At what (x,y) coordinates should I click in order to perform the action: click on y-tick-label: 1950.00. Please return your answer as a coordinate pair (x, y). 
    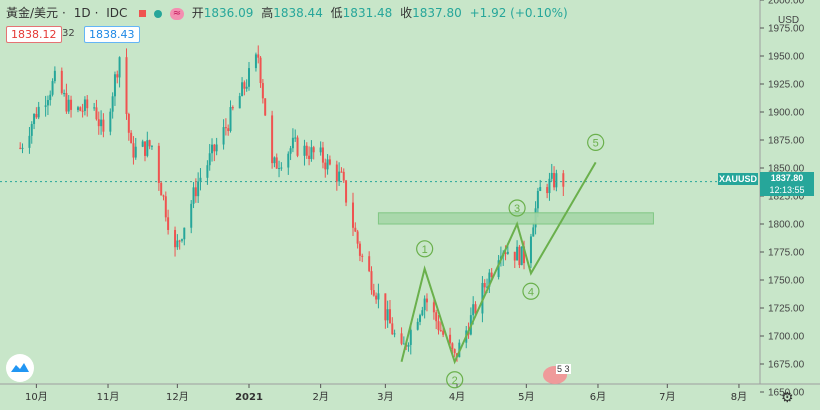
    Looking at the image, I should click on (786, 57).